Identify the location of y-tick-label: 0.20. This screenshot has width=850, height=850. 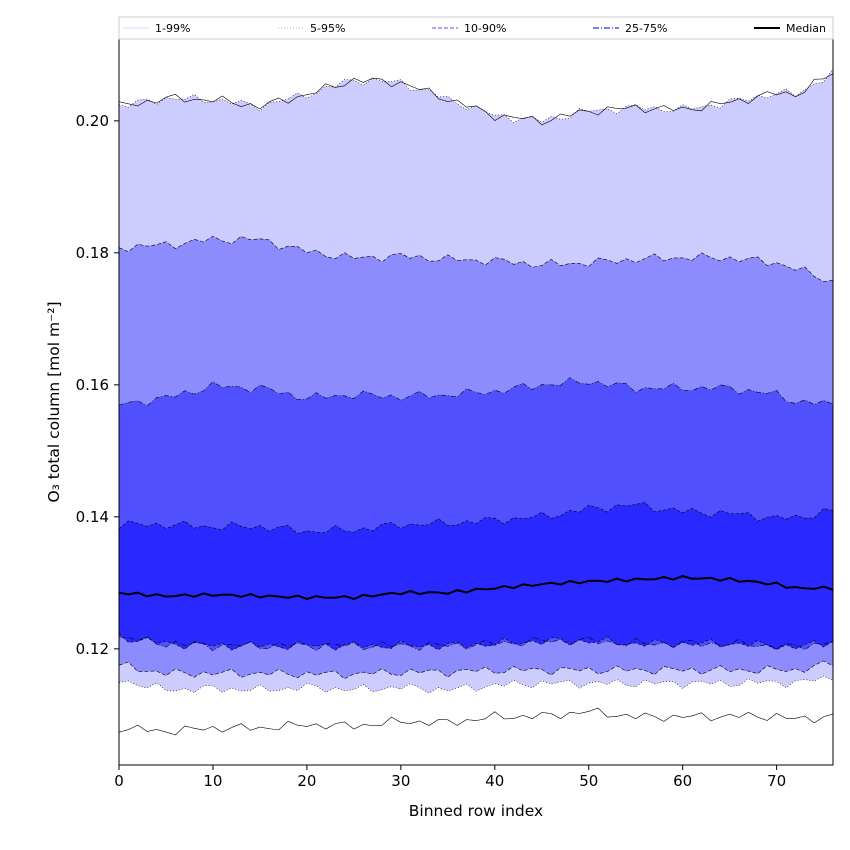
(92, 121).